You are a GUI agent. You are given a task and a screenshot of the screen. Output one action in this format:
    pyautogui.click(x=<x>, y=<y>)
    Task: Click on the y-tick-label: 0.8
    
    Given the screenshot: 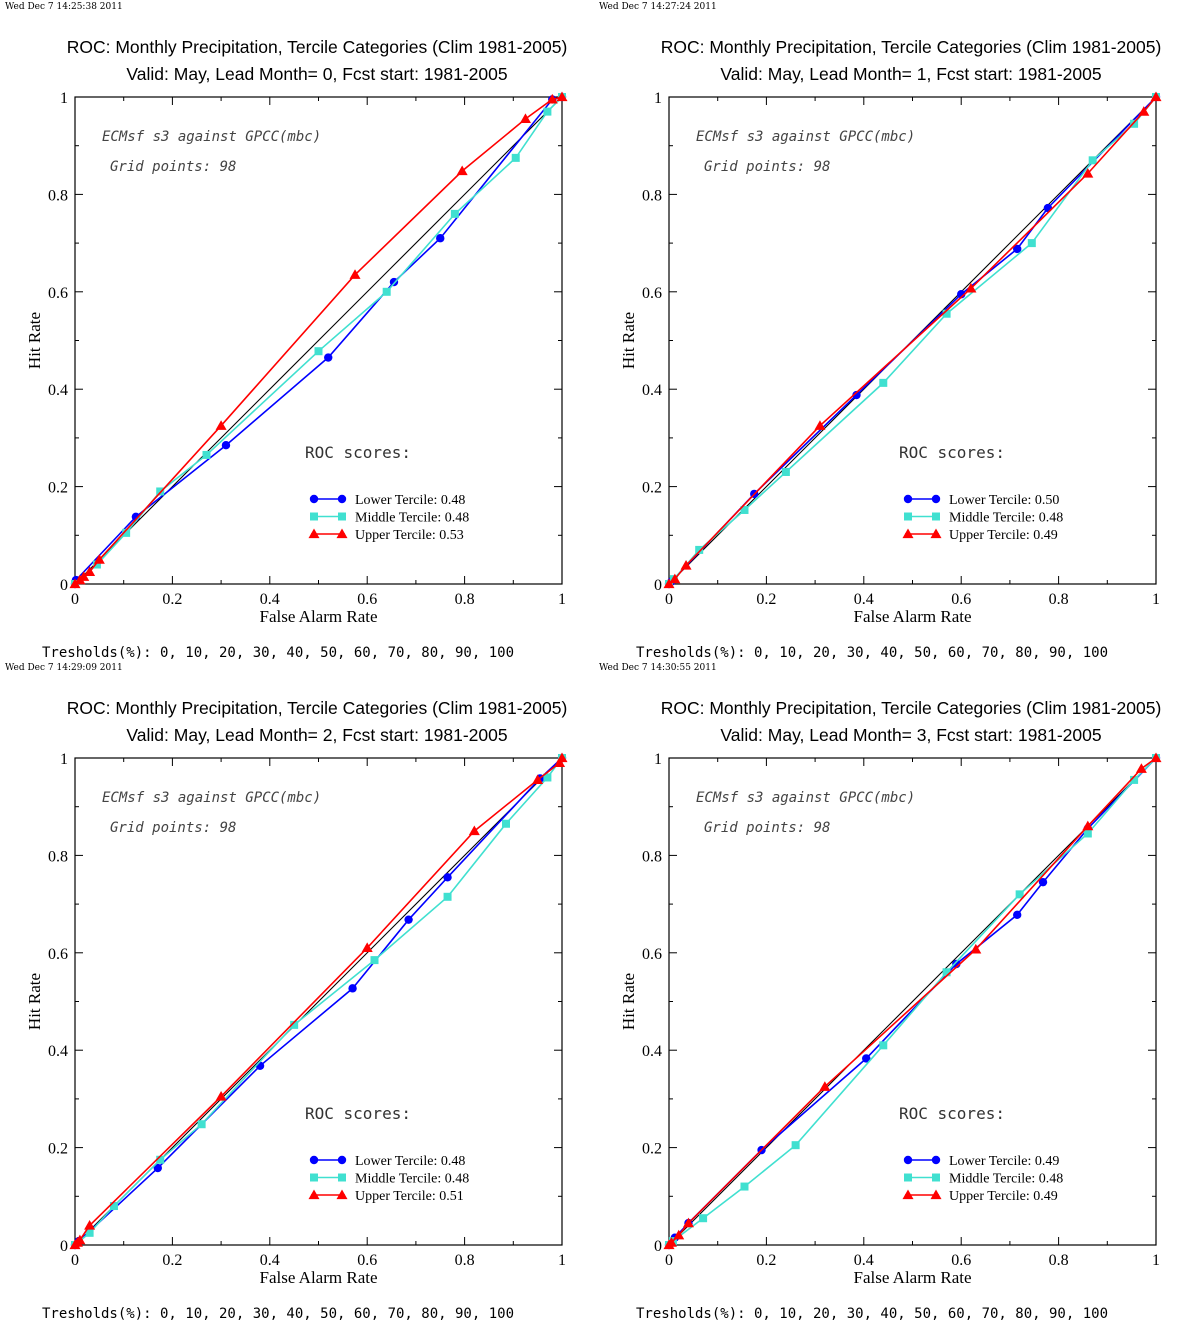 What is the action you would take?
    pyautogui.click(x=58, y=856)
    